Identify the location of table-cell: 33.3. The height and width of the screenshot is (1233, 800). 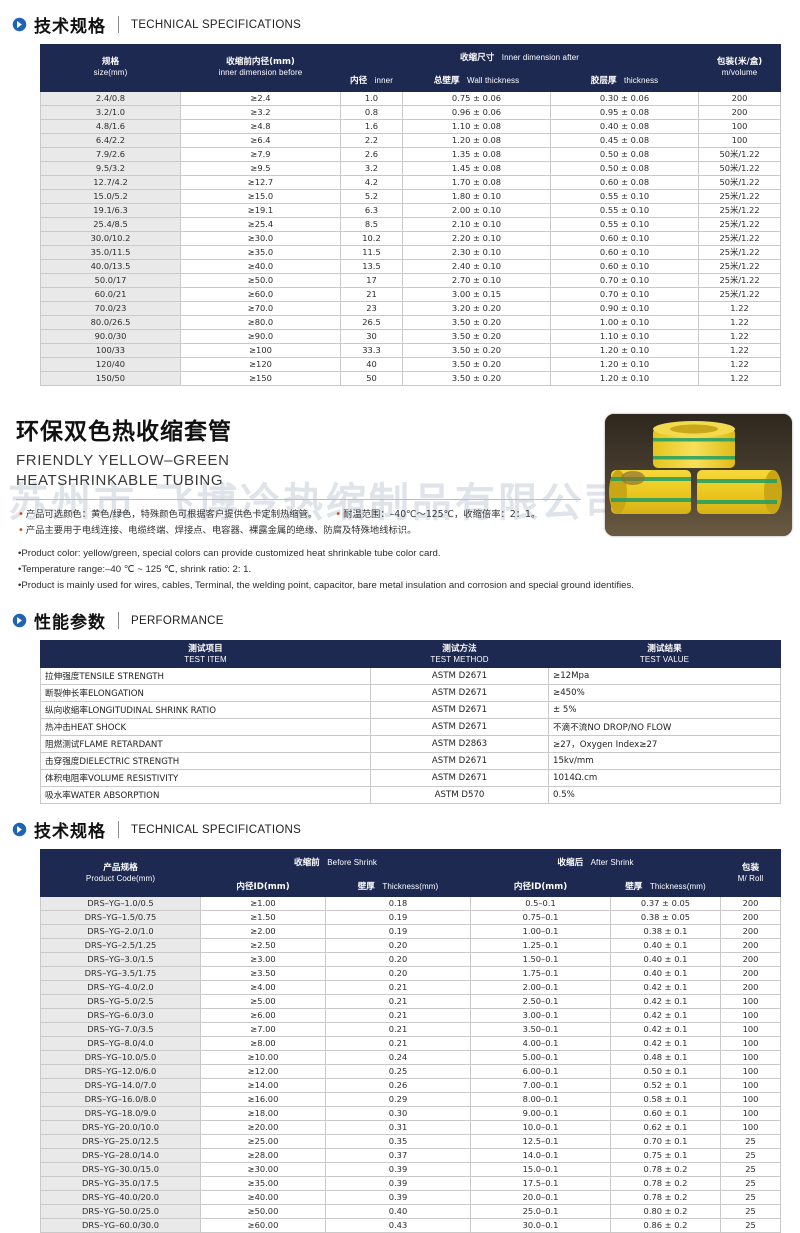
(371, 350).